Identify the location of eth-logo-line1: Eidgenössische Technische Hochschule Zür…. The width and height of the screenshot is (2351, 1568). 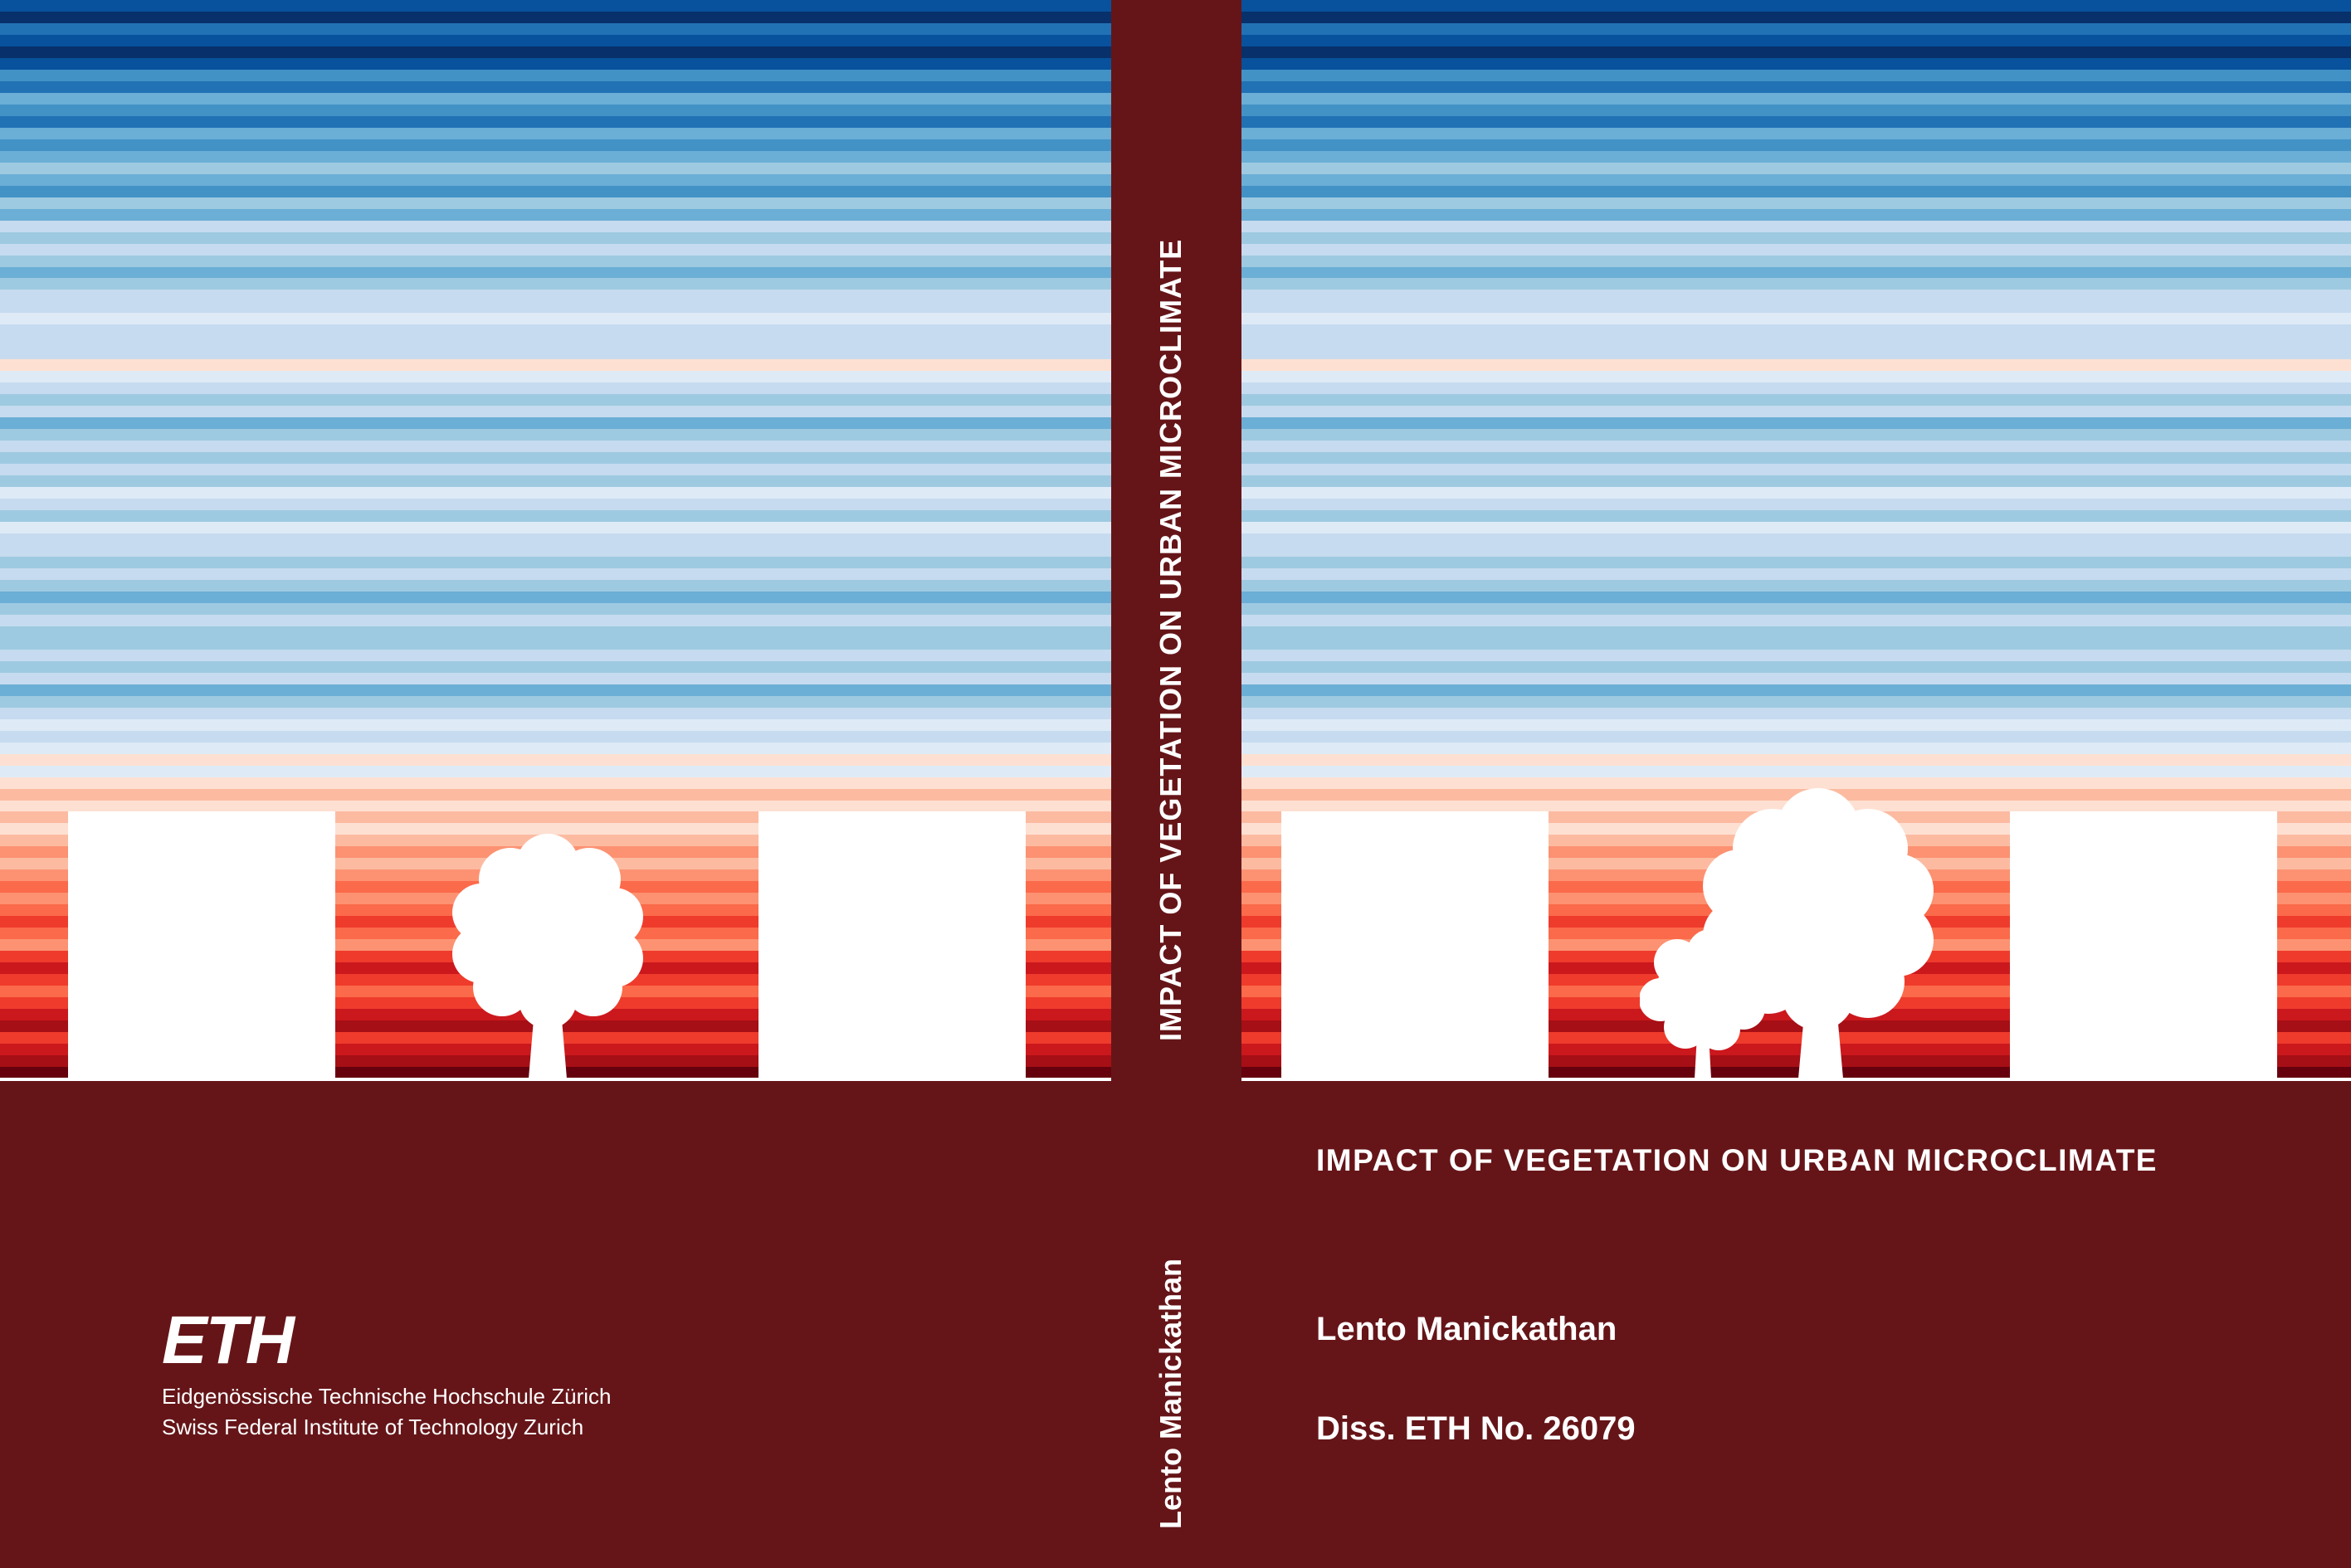
(387, 1396).